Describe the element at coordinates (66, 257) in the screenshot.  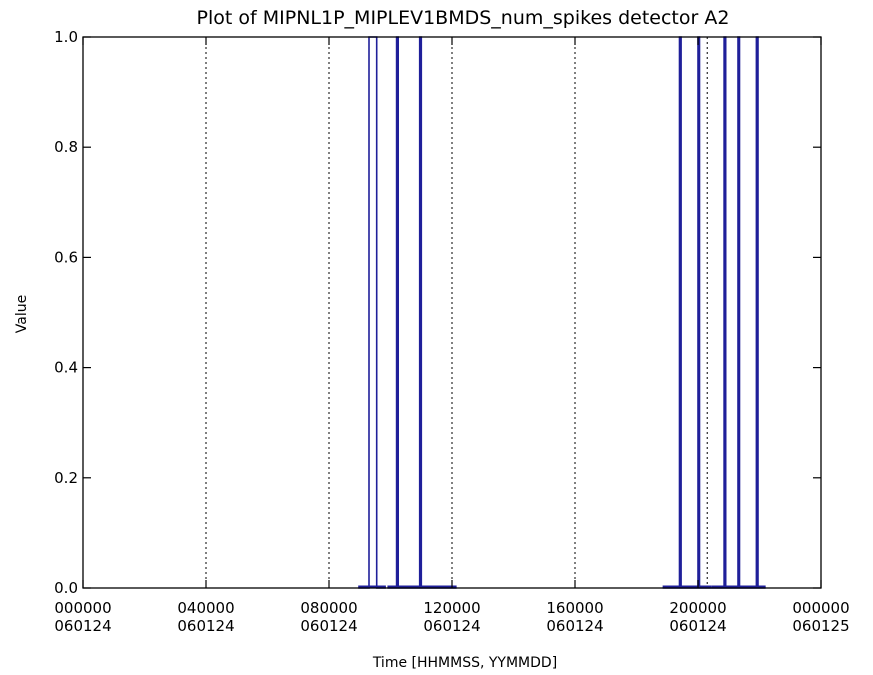
I see `y-tick-label: 0.6` at that location.